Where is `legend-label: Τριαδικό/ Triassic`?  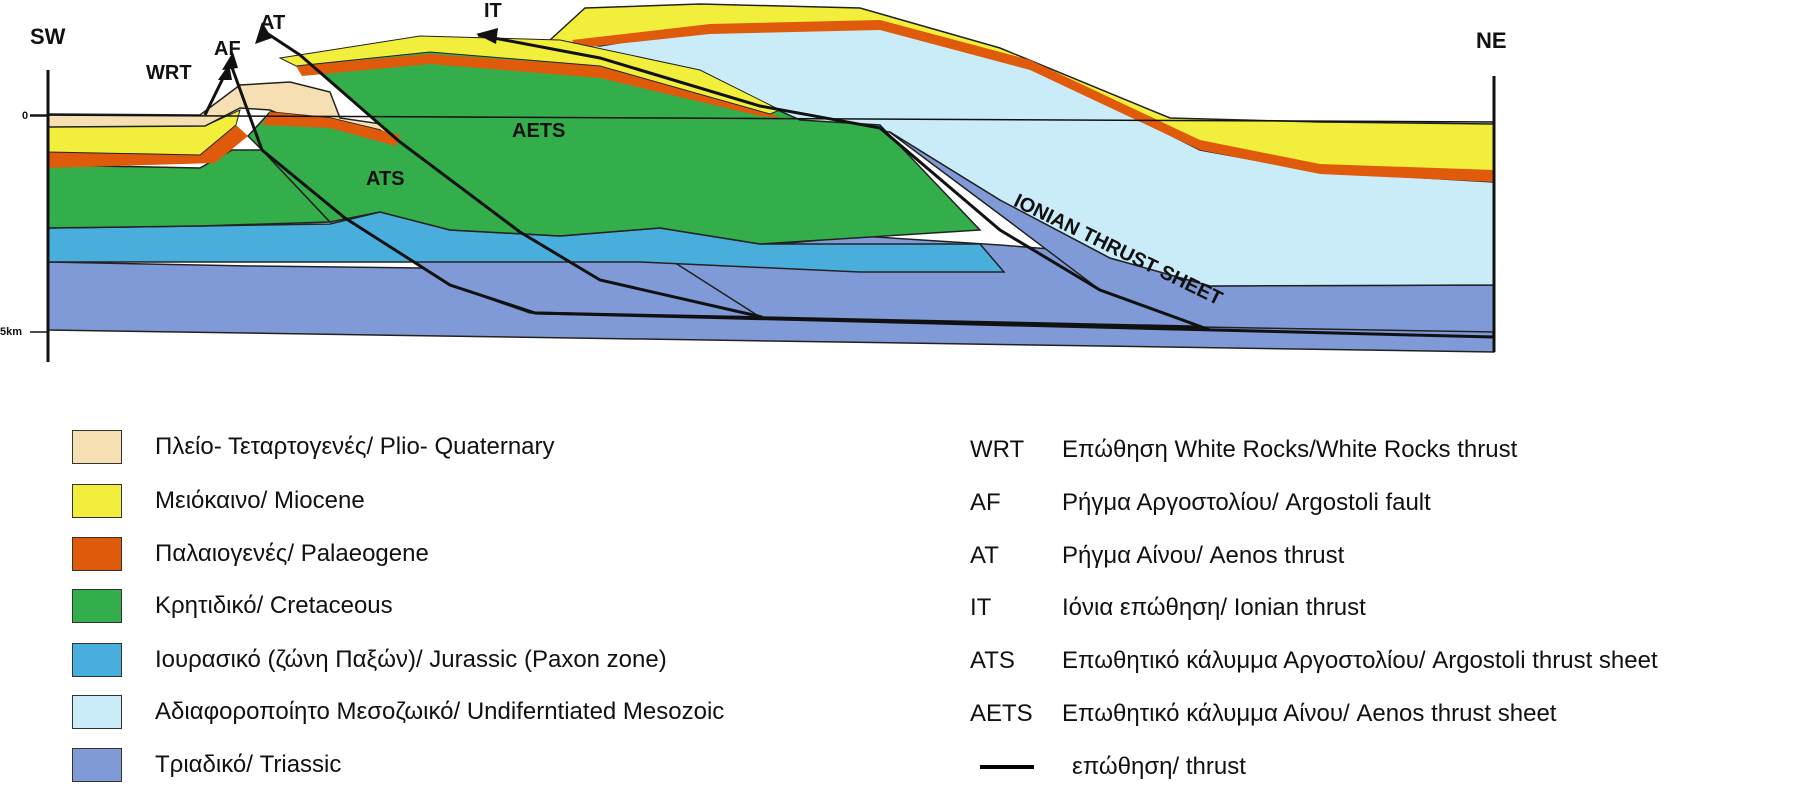
legend-label: Τριαδικό/ Triassic is located at coordinates (248, 764).